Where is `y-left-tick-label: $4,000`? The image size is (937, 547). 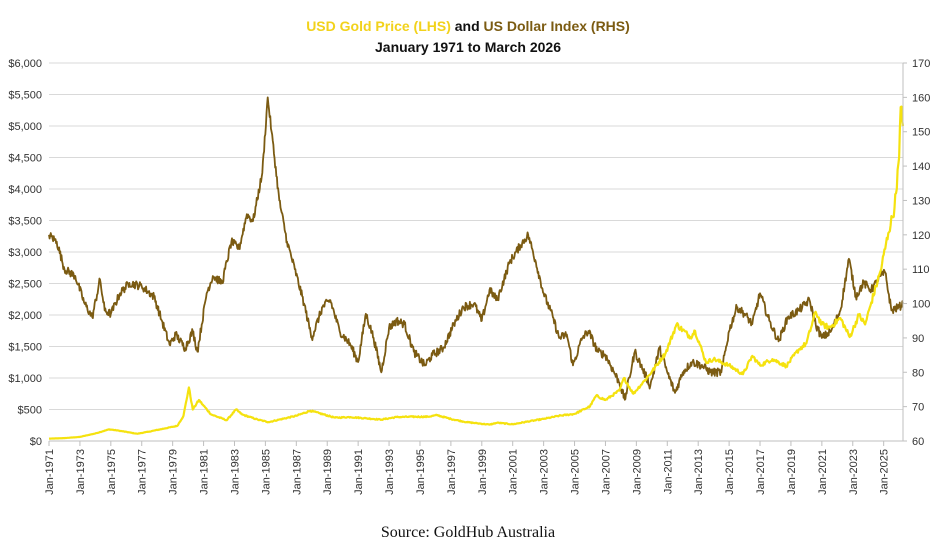
y-left-tick-label: $4,000 is located at coordinates (25, 190).